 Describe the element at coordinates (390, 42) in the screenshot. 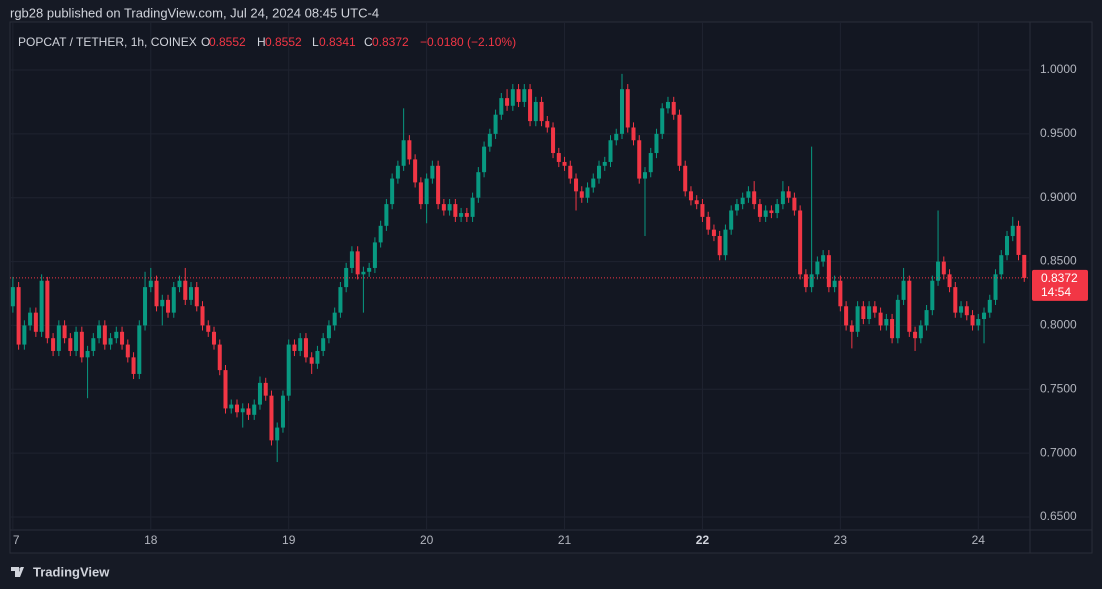

I see `ohlc-value: 0.8372` at that location.